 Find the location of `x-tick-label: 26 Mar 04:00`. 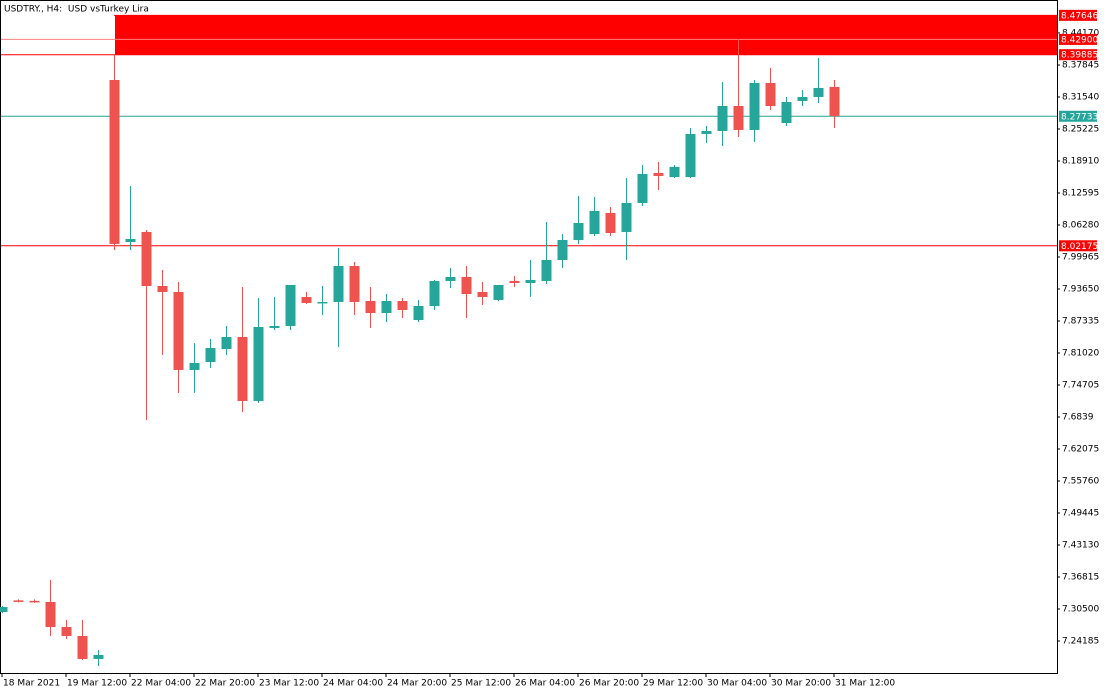

x-tick-label: 26 Mar 04:00 is located at coordinates (545, 684).